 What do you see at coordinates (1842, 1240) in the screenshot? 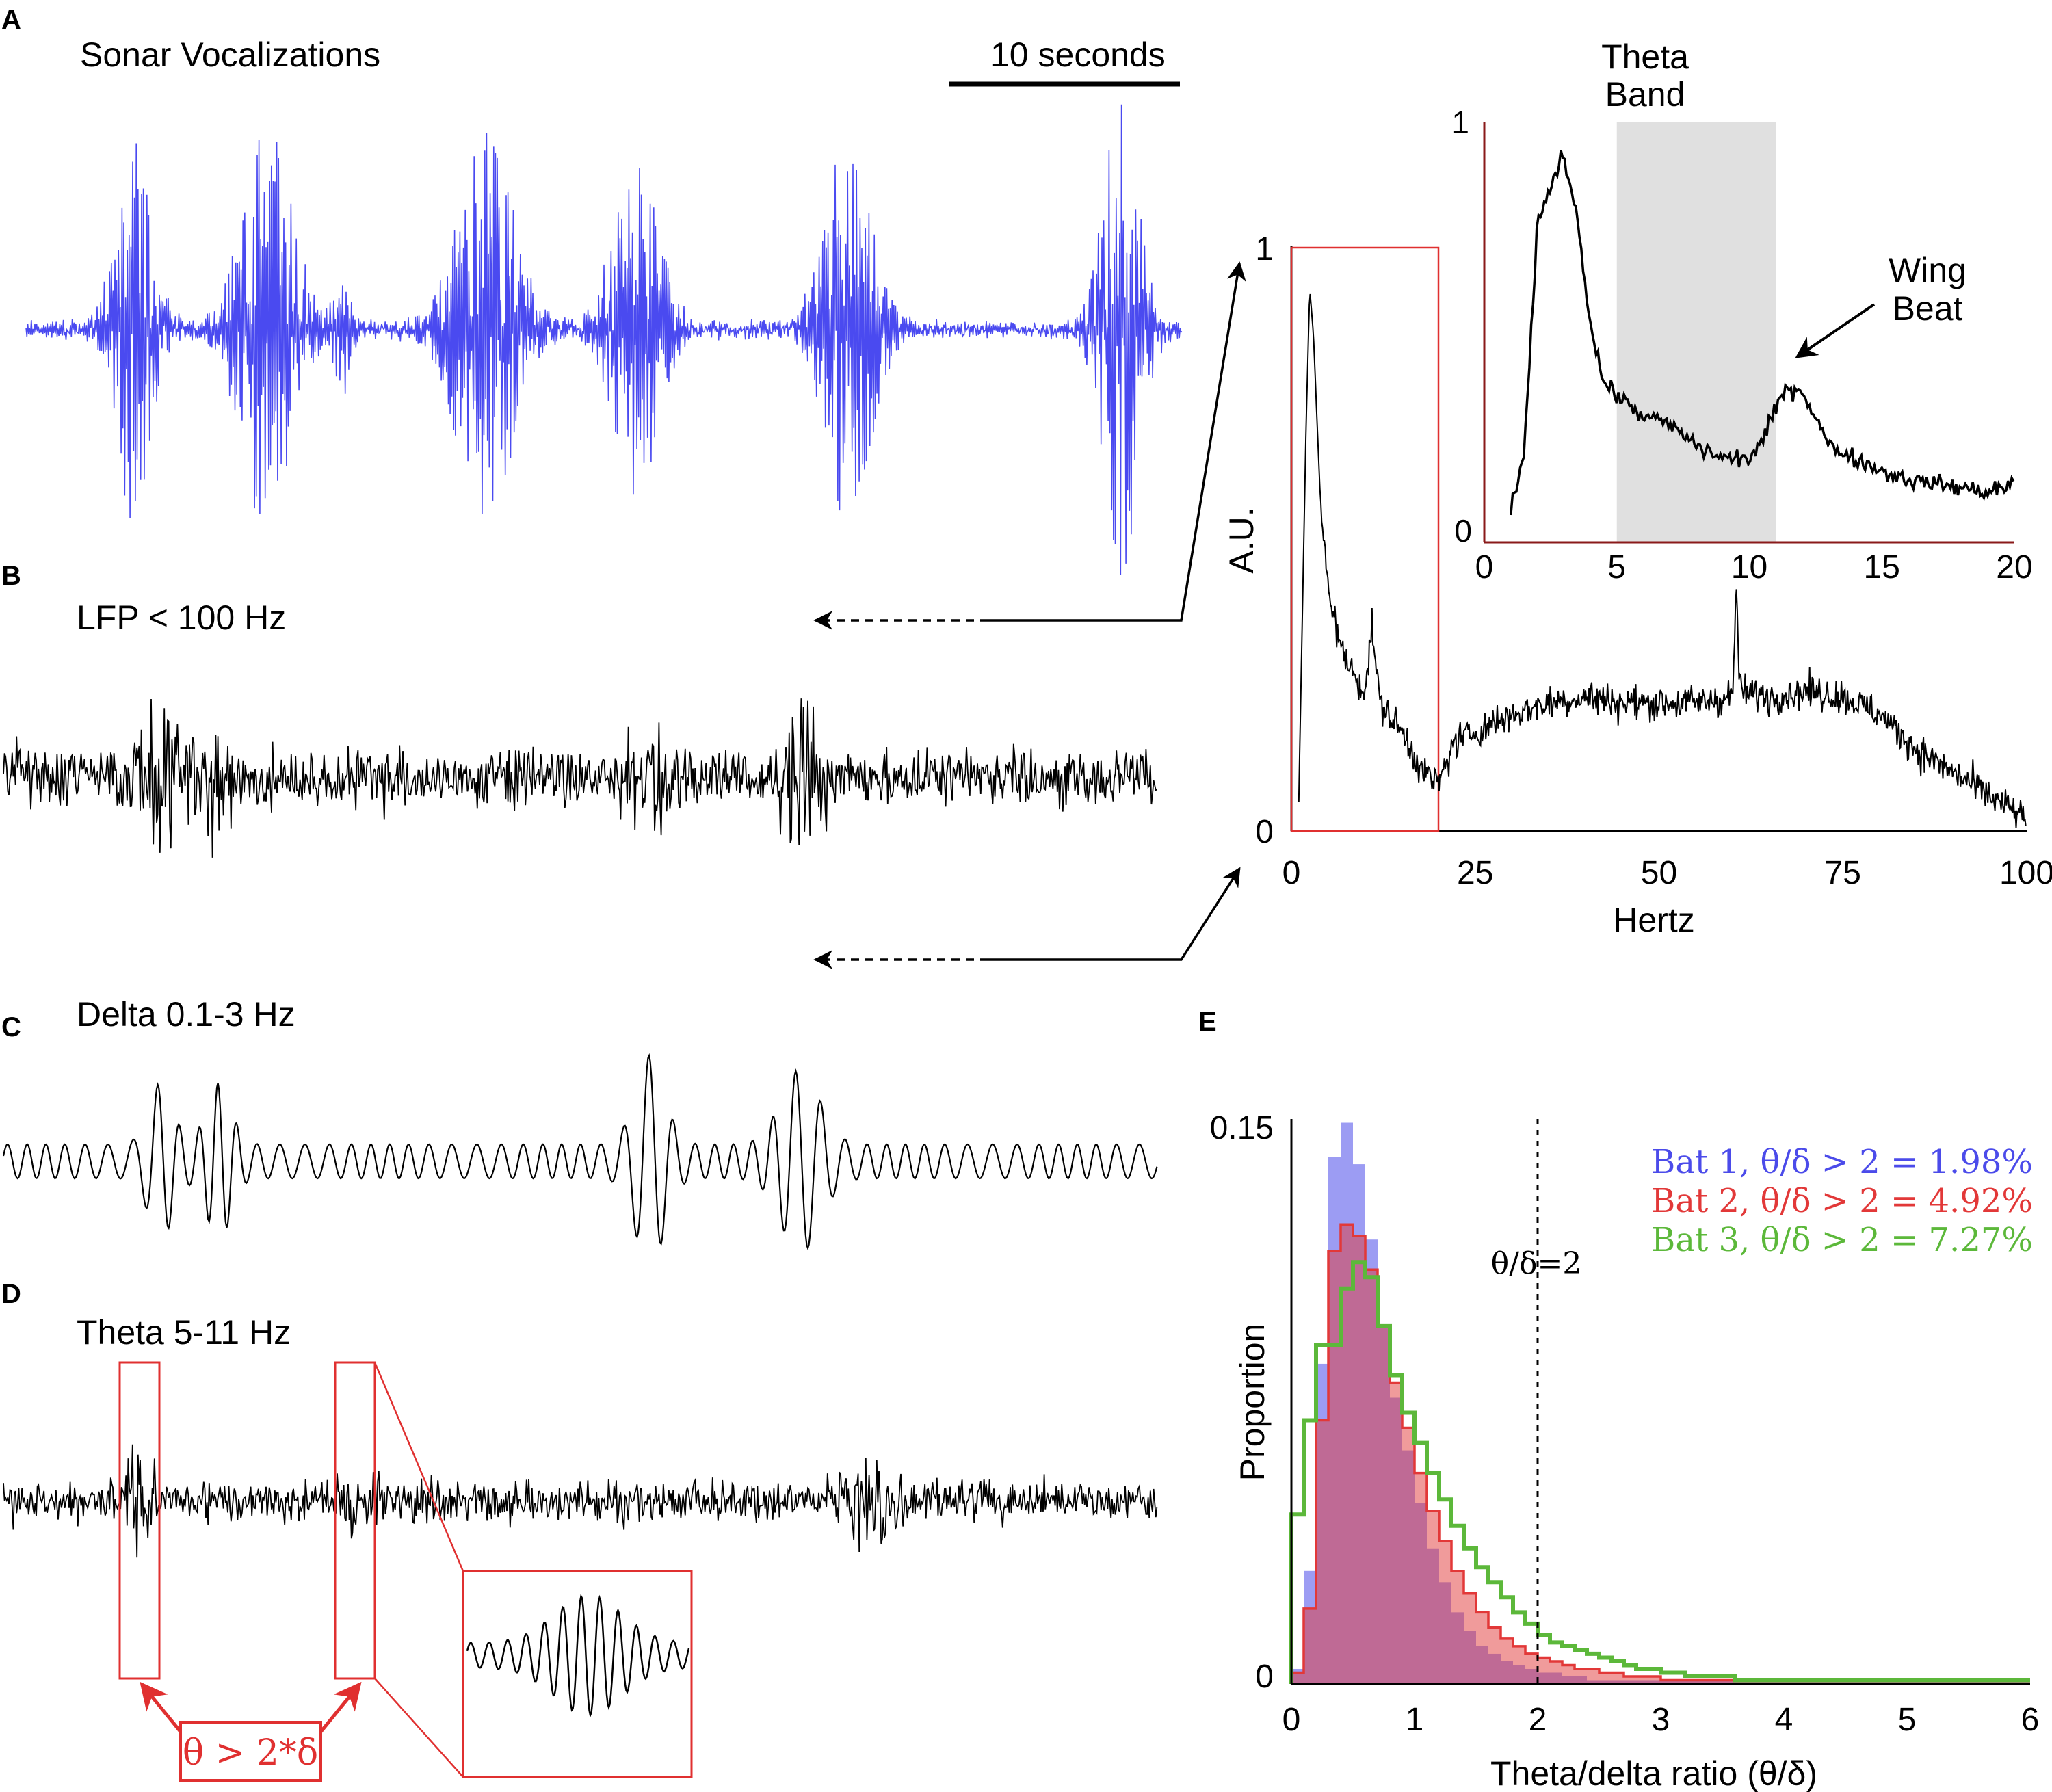
I see `legend-bat3: Bat 3, θ/δ > 2 = 7.27%` at bounding box center [1842, 1240].